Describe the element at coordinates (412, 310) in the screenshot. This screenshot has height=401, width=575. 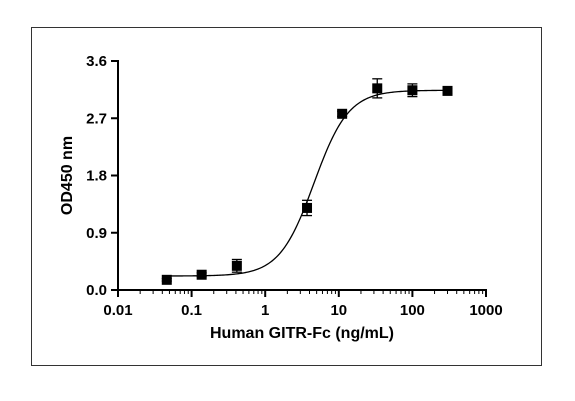
I see `x-tick-label: 100` at that location.